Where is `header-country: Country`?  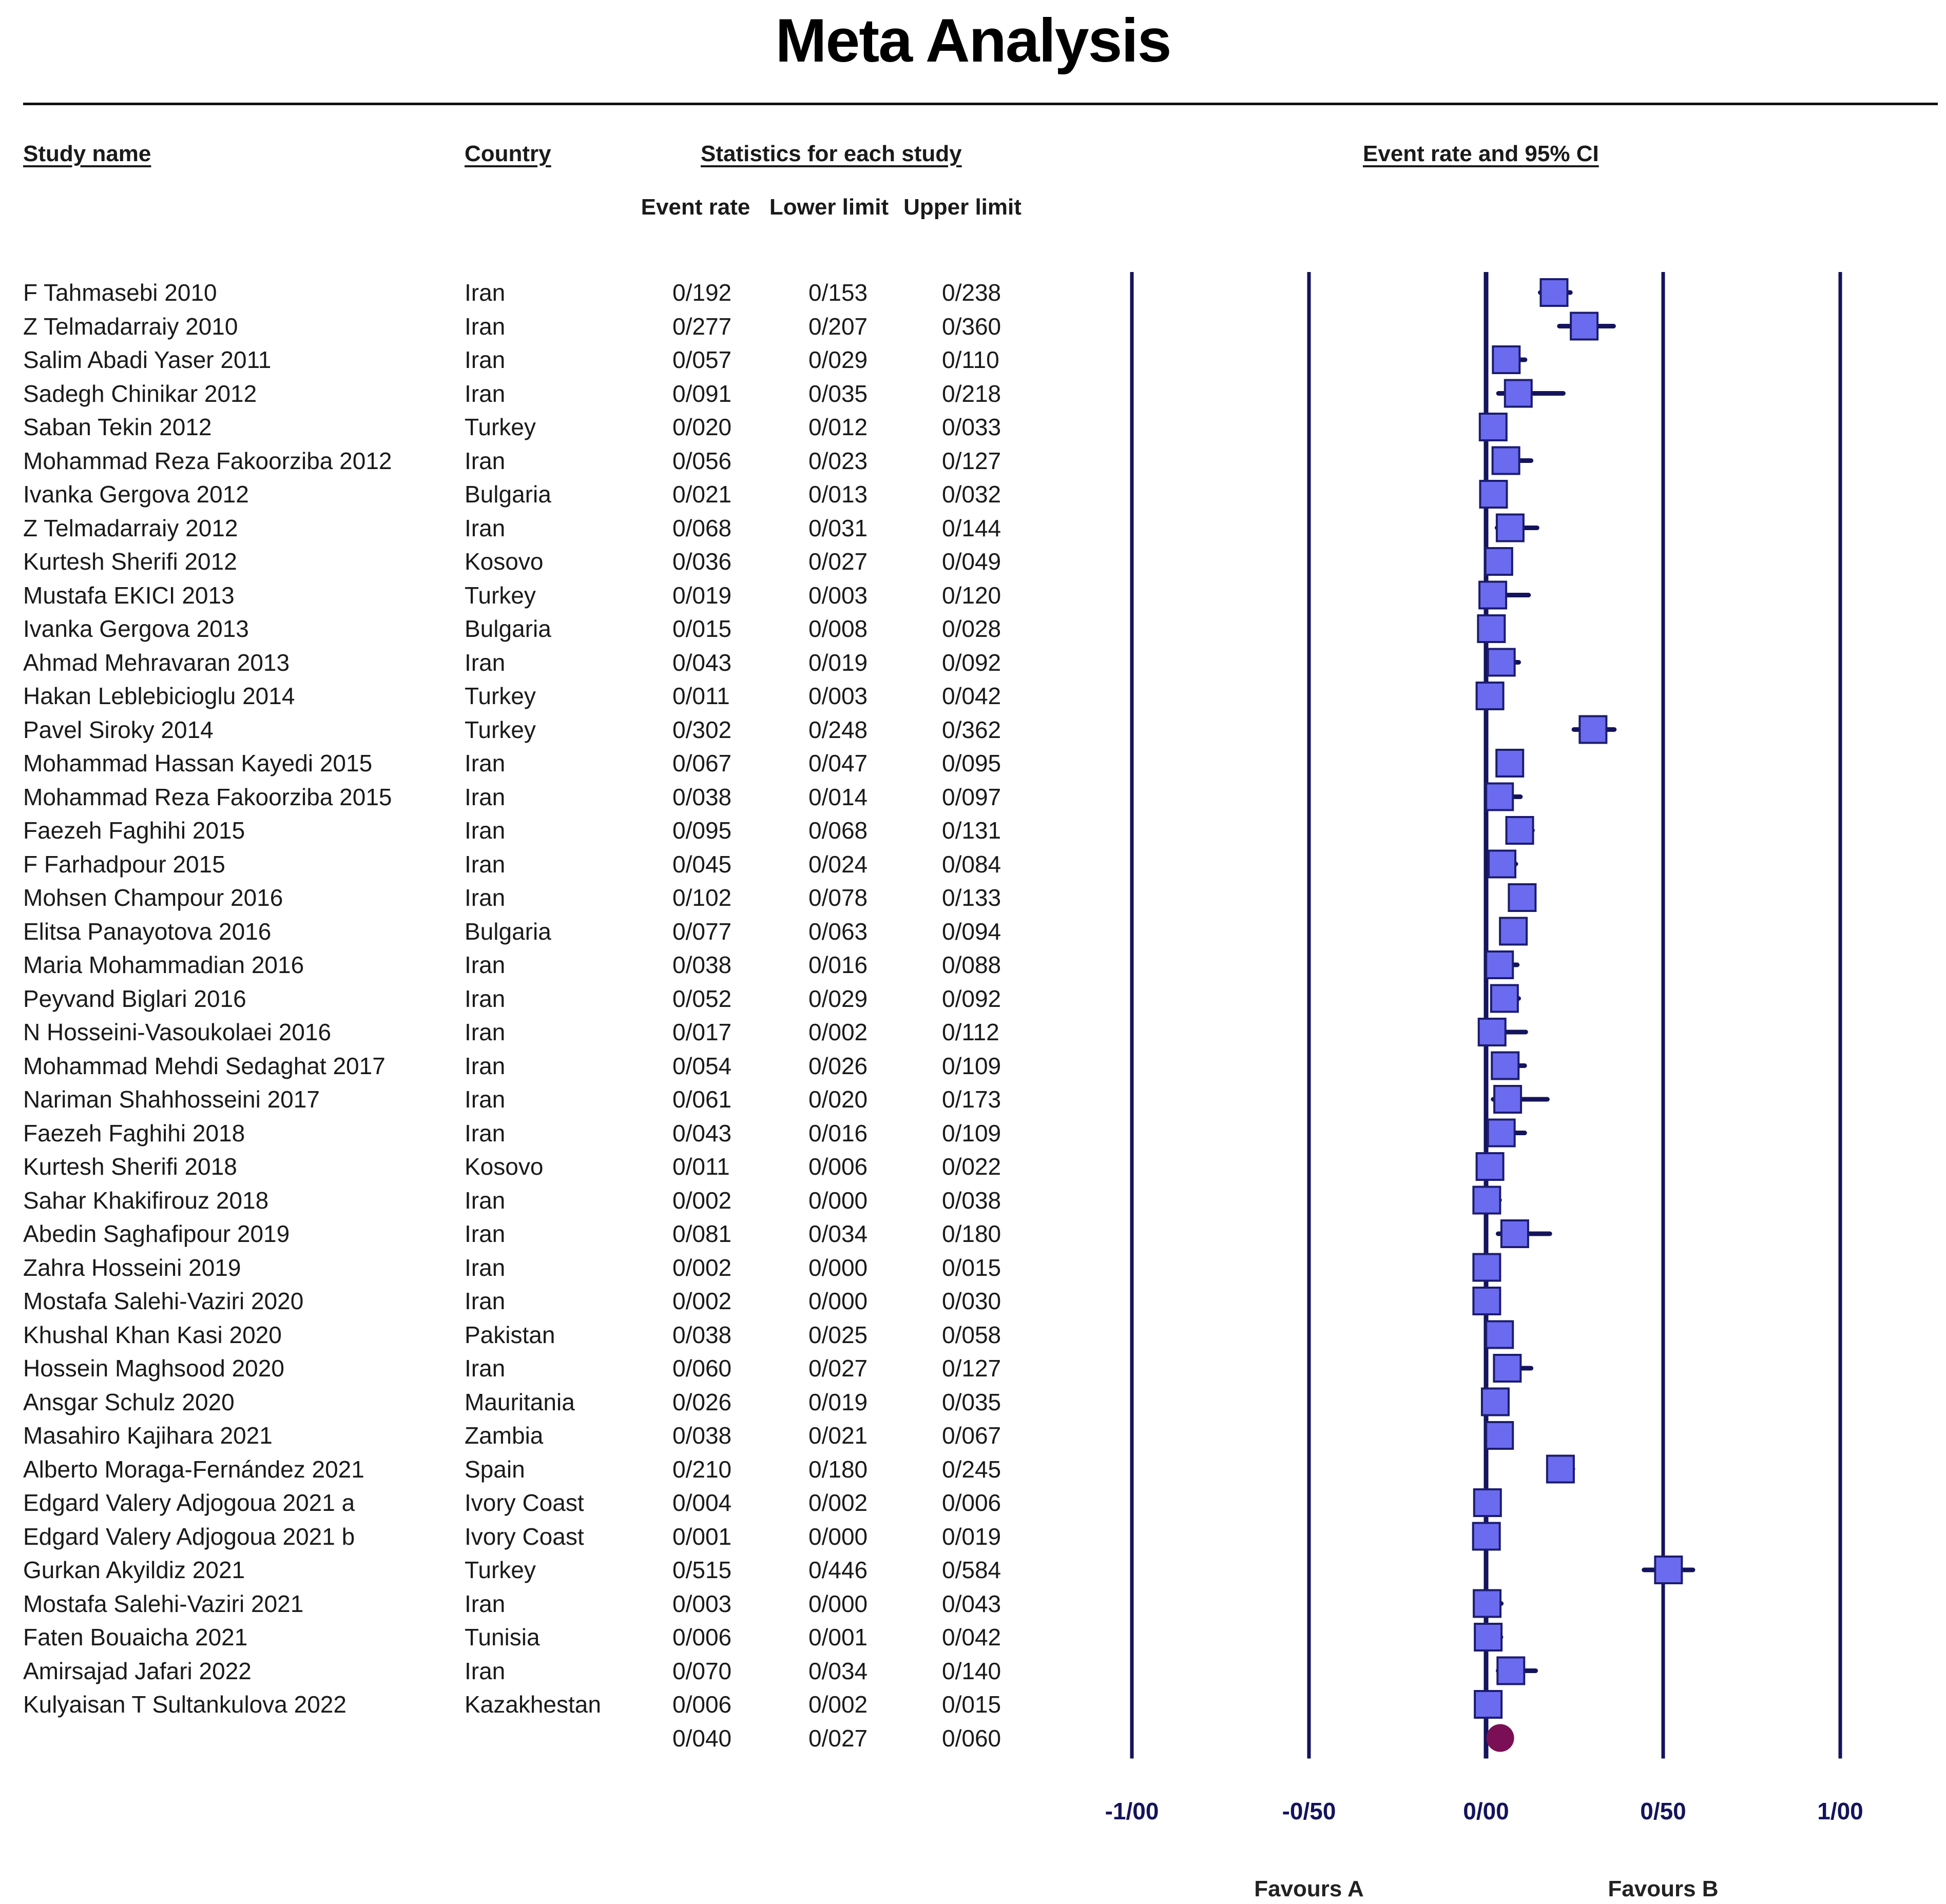 header-country: Country is located at coordinates (508, 153).